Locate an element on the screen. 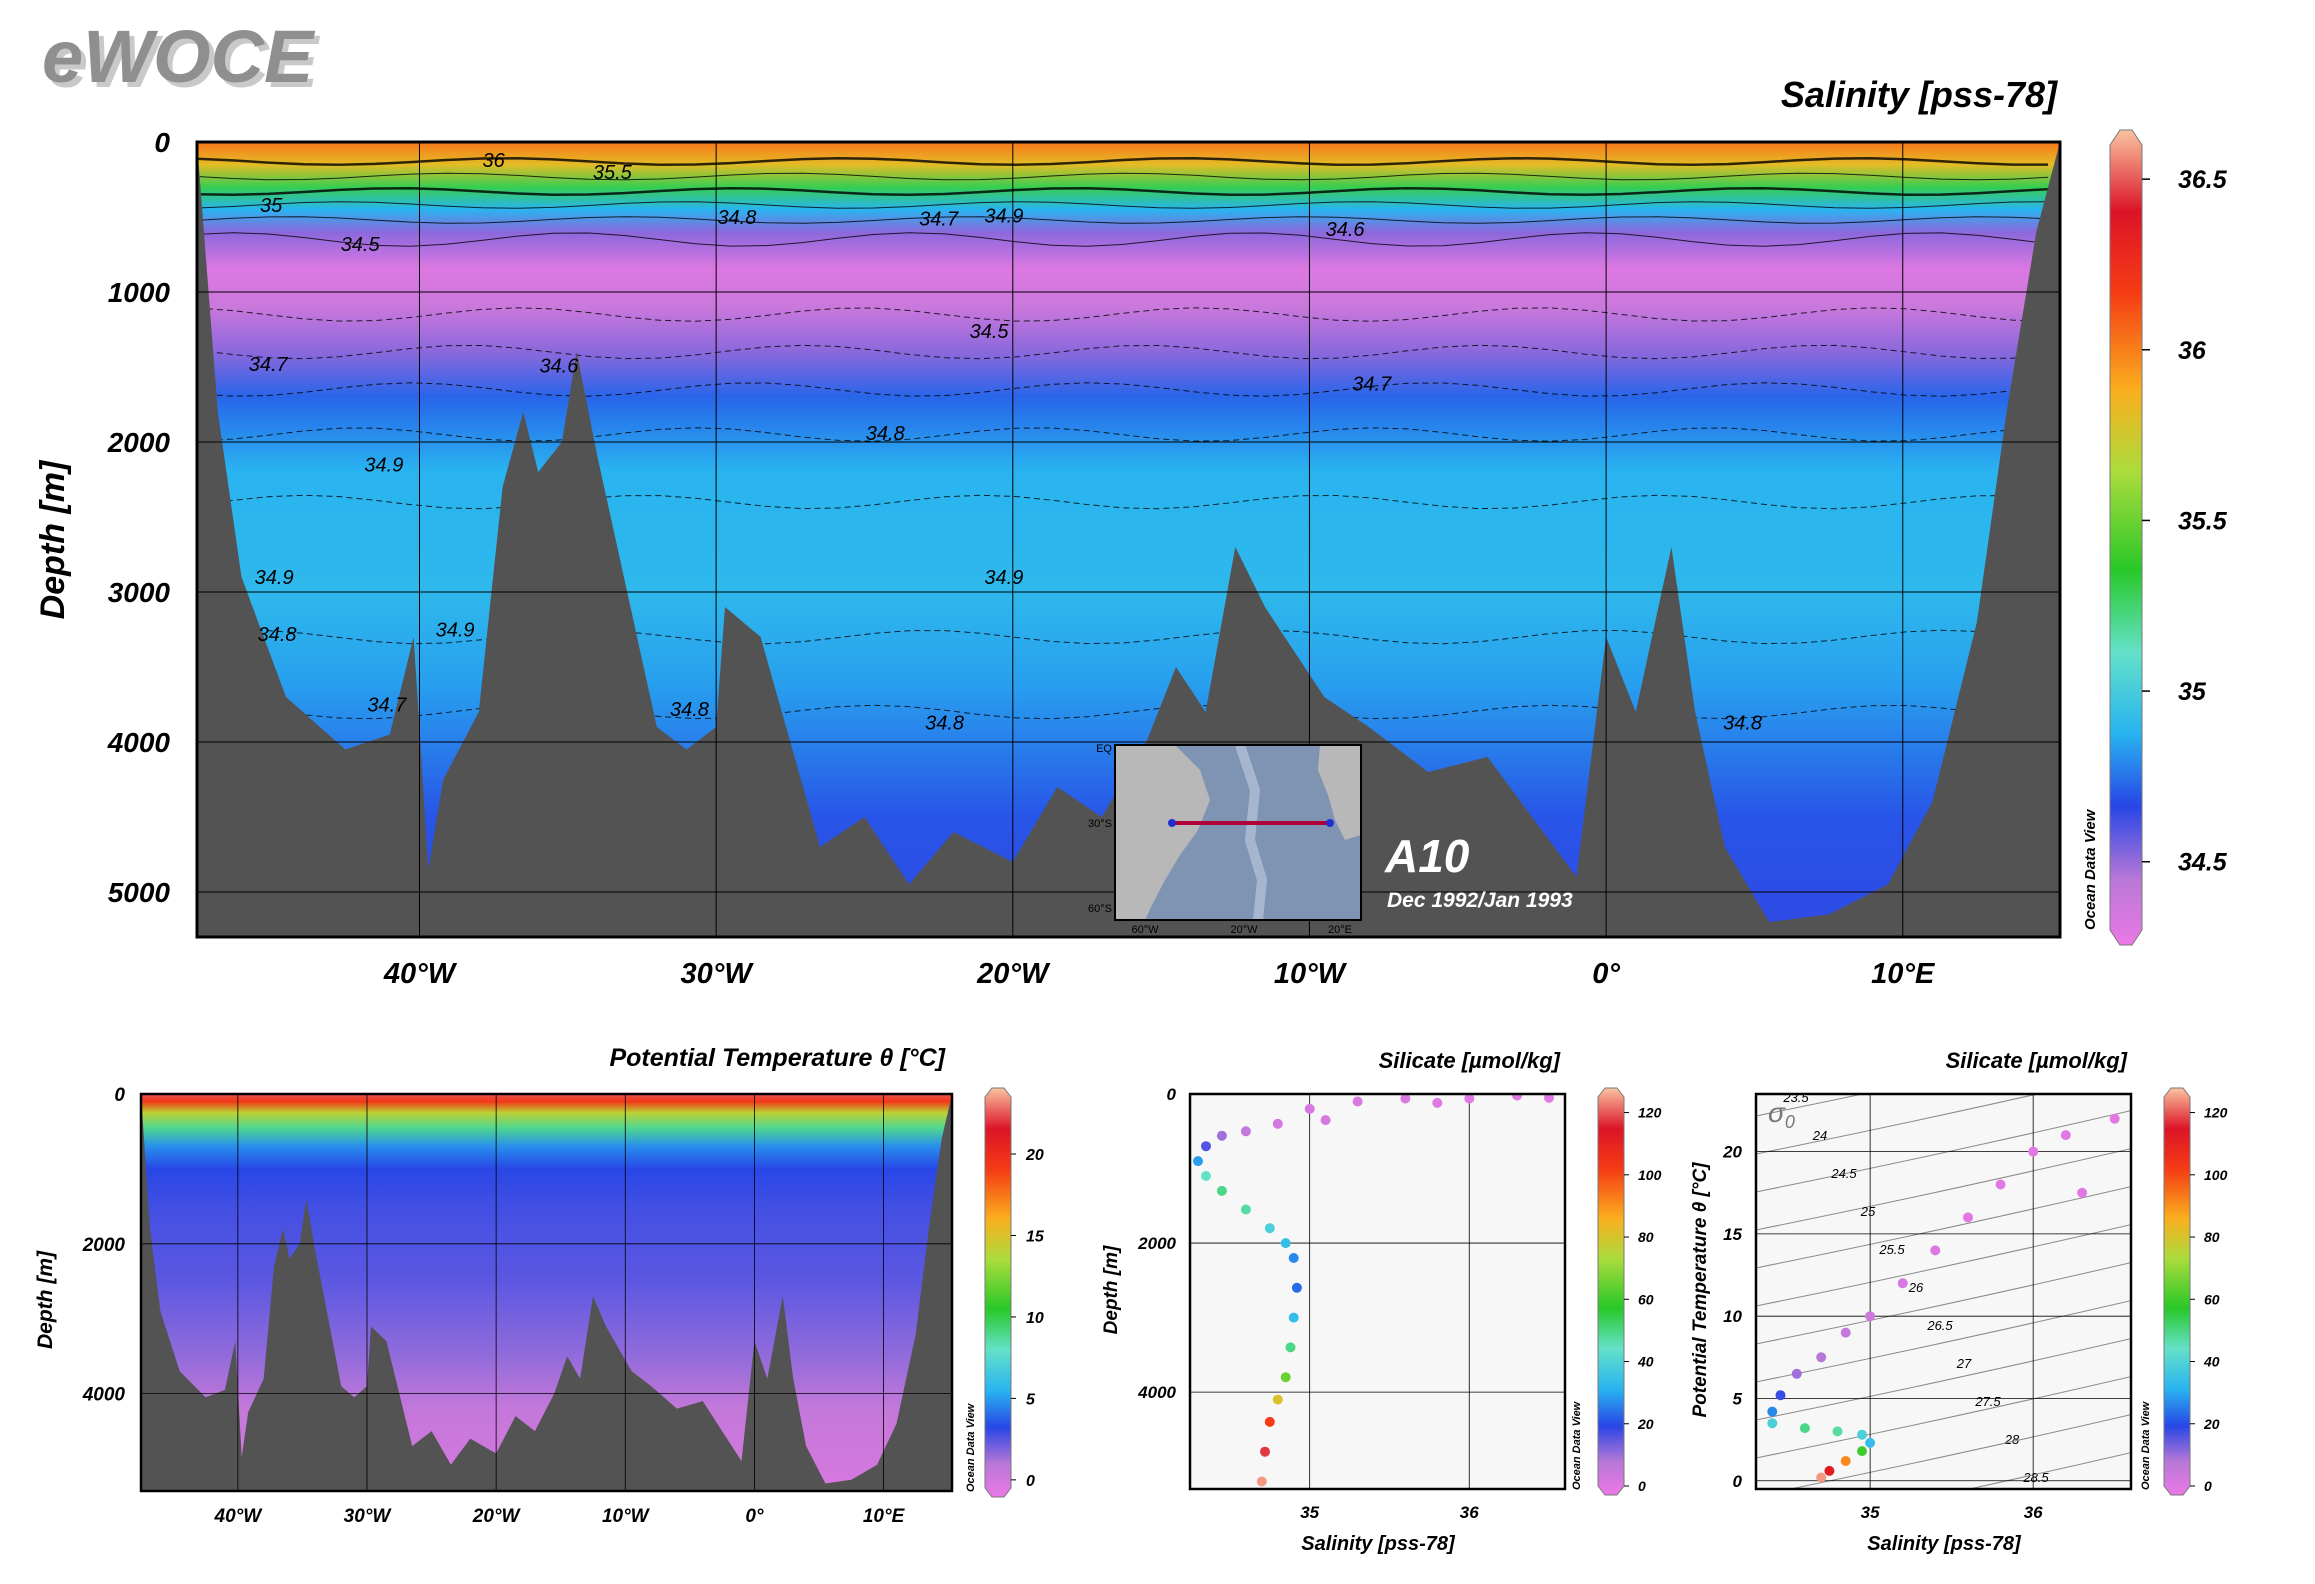  ts-isopycnal-label: 26.5 is located at coordinates (1939, 1325).